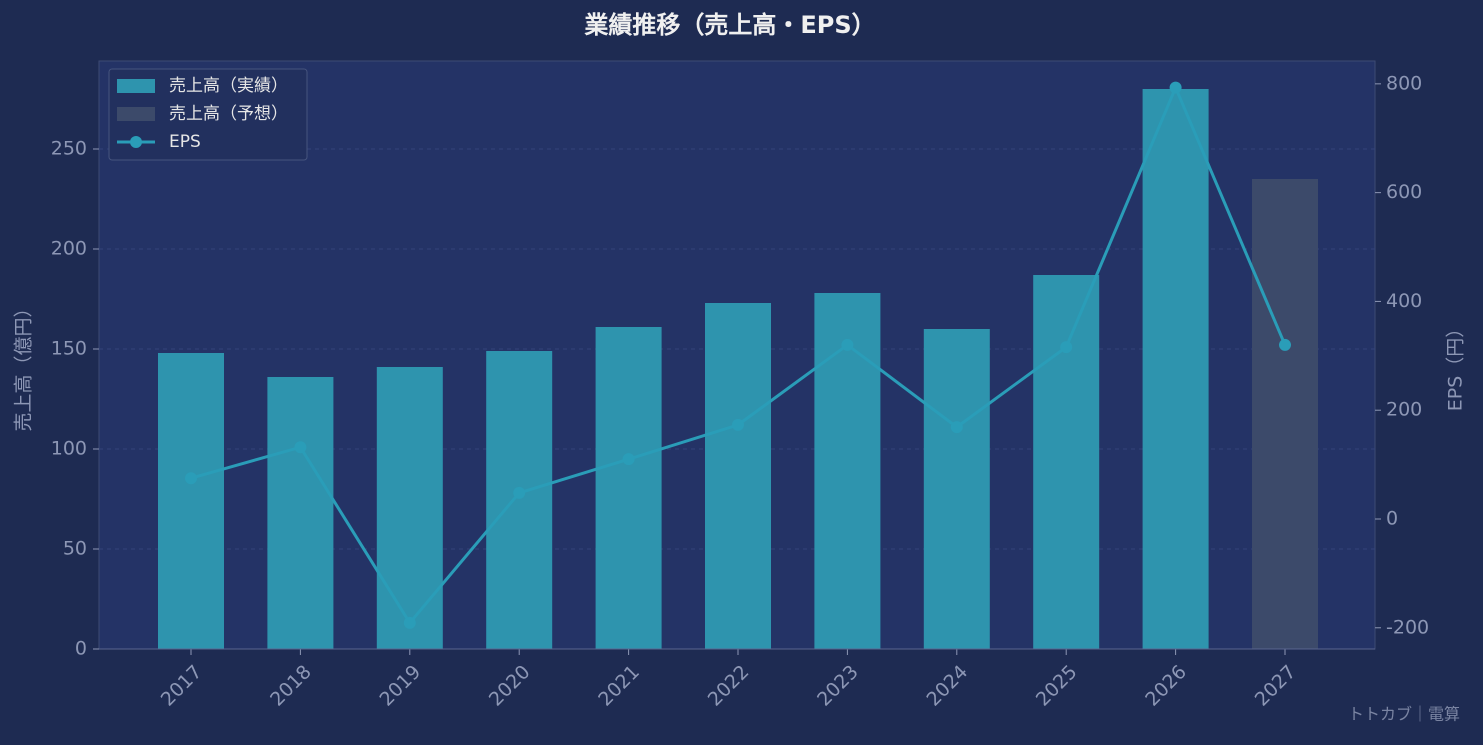 The height and width of the screenshot is (745, 1483). I want to click on legend-label: EPS, so click(185, 142).